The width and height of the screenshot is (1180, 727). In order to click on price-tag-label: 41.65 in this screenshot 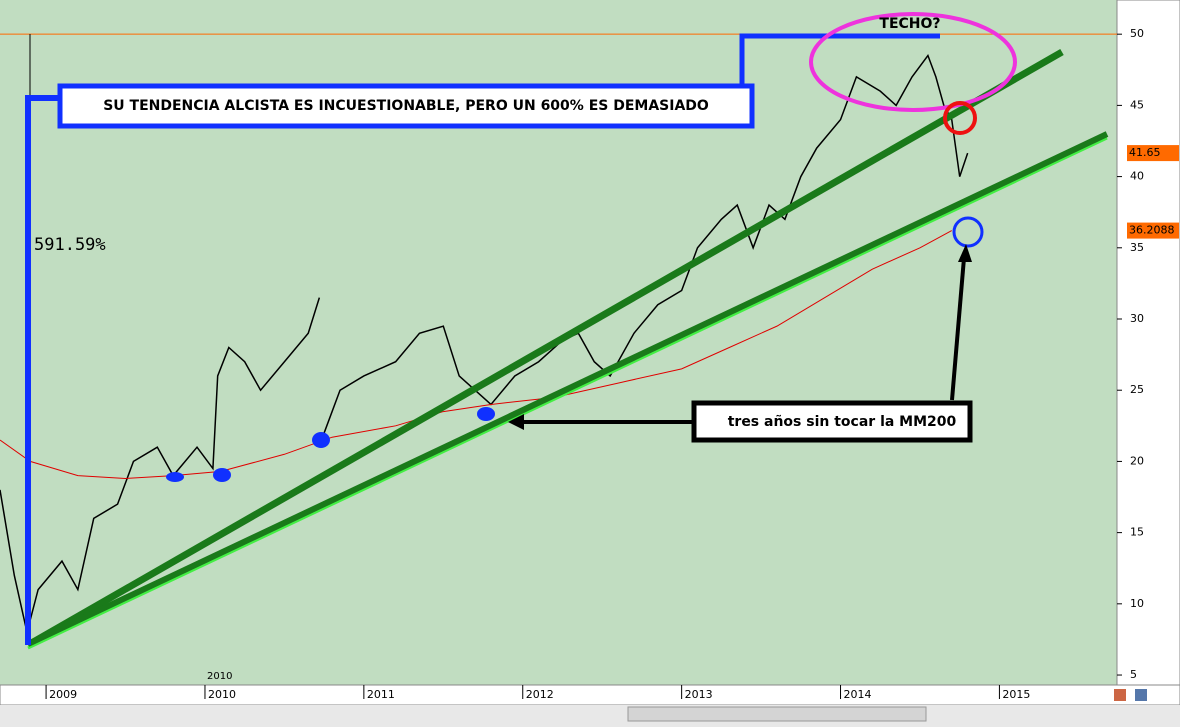, I will do `click(1145, 152)`.